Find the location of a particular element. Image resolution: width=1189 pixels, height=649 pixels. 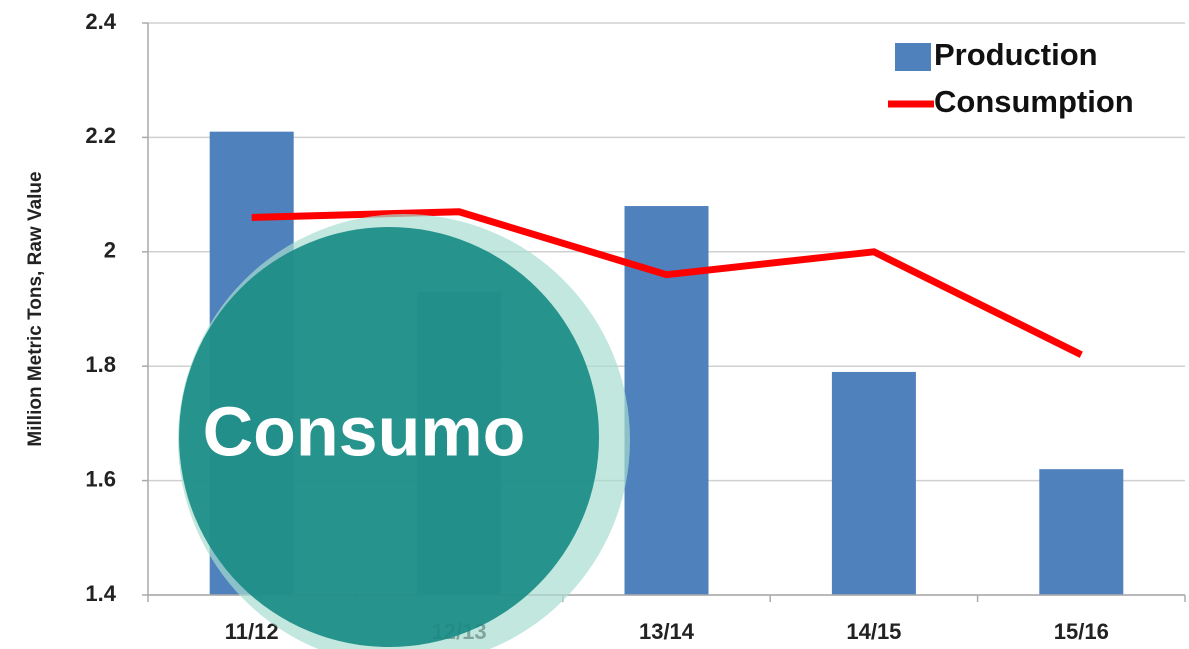

x-tick-label: 13/14 is located at coordinates (667, 631).